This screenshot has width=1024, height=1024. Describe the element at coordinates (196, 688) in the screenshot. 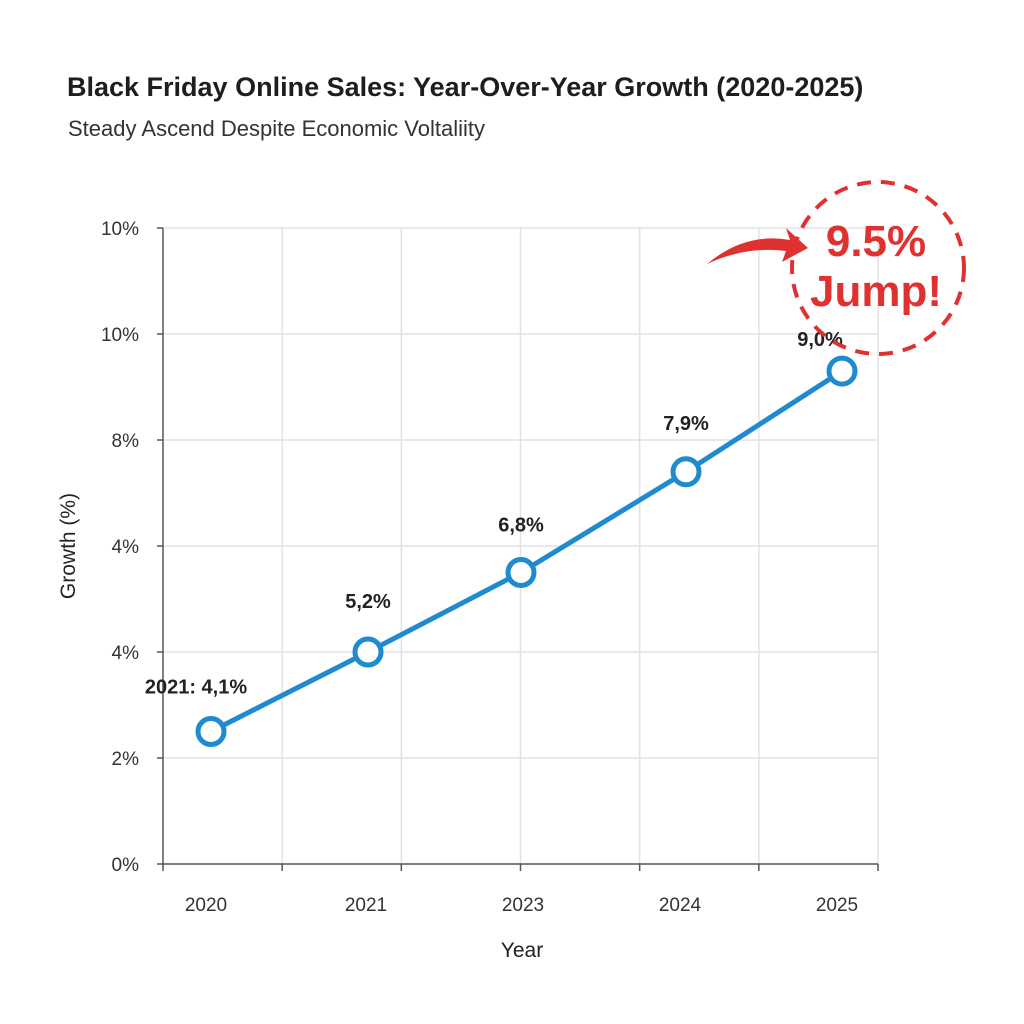

I see `data-label: 2021: 4,1%` at that location.